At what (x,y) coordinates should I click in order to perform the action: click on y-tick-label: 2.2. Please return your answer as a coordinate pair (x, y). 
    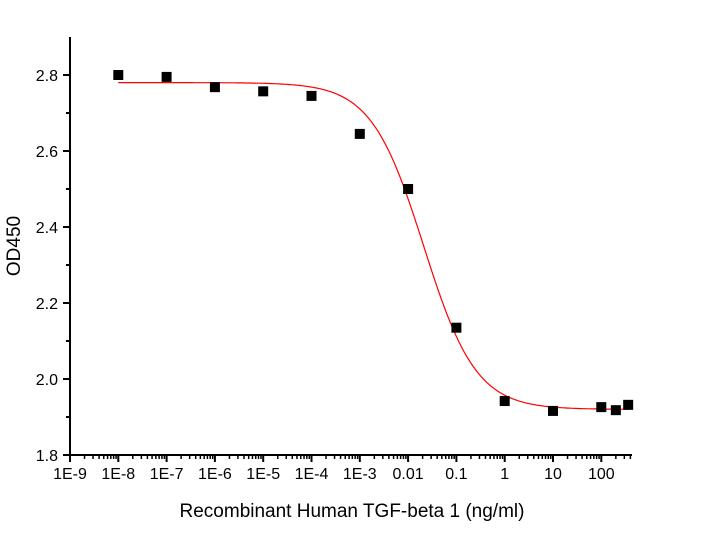
    Looking at the image, I should click on (47, 304).